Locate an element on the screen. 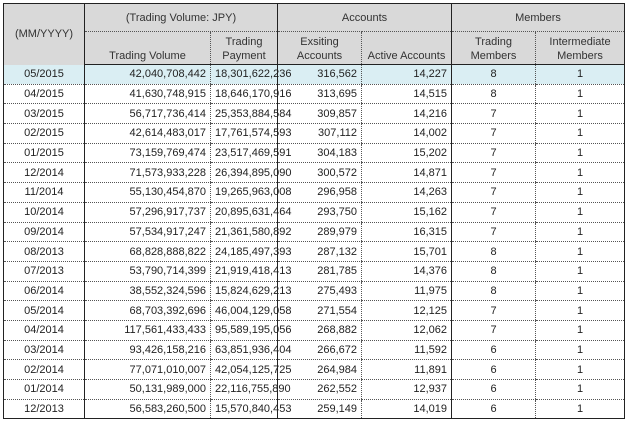 Image resolution: width=629 pixels, height=422 pixels. active-accounts-cell: 12,125 is located at coordinates (406, 310).